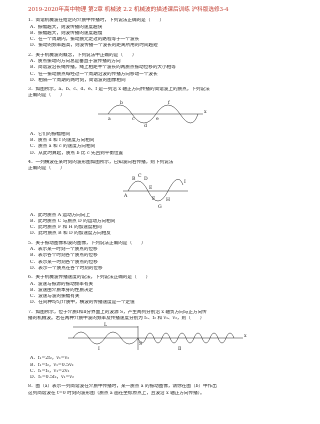 This screenshot has height=424, width=320. I want to click on label: G, so click(160, 206).